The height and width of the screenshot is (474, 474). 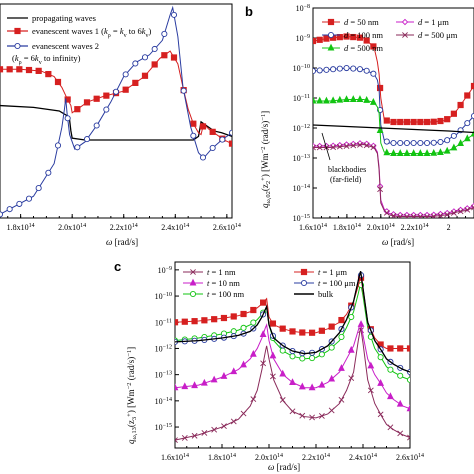 I want to click on panel-b-y-ticks: 10−8 10−9 10−10 10−11 10−12 10−13 10−14 10−15, so click(x=305, y=113).